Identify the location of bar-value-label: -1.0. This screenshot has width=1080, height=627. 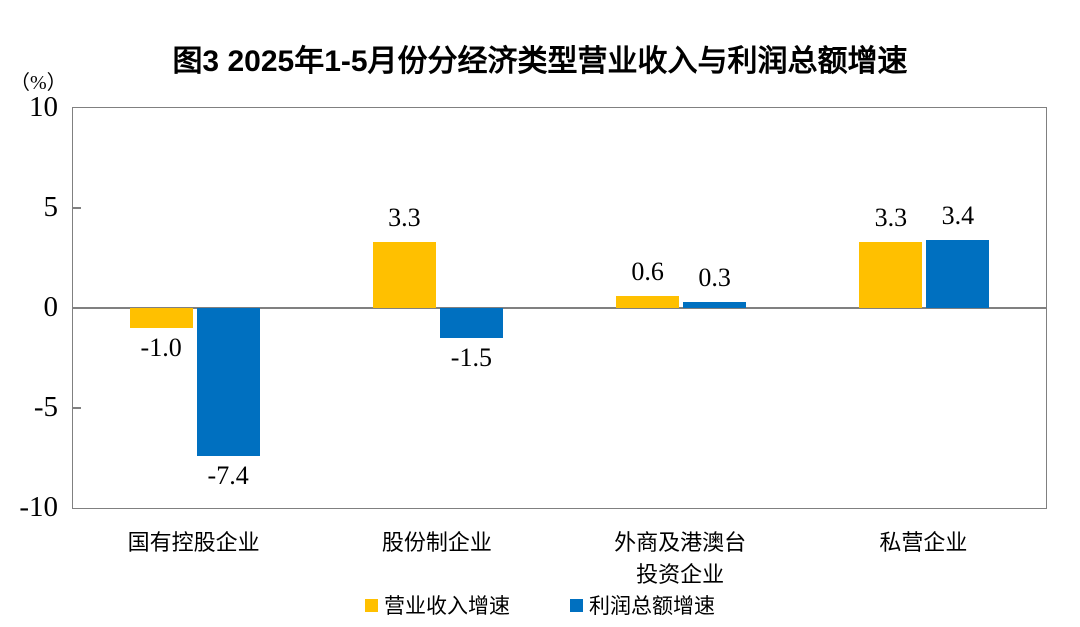
(161, 347).